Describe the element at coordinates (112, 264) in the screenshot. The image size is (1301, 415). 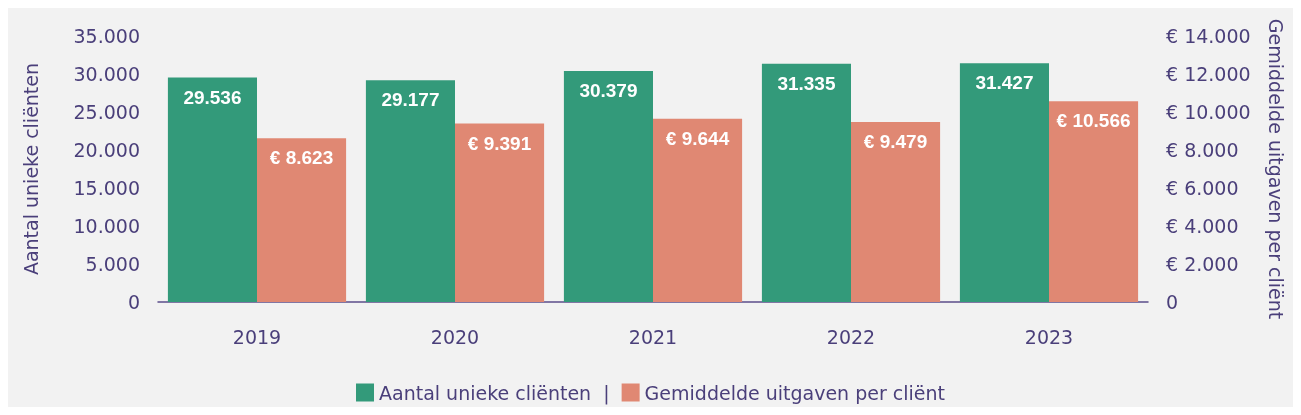
I see `y-tick-label: 5.000` at that location.